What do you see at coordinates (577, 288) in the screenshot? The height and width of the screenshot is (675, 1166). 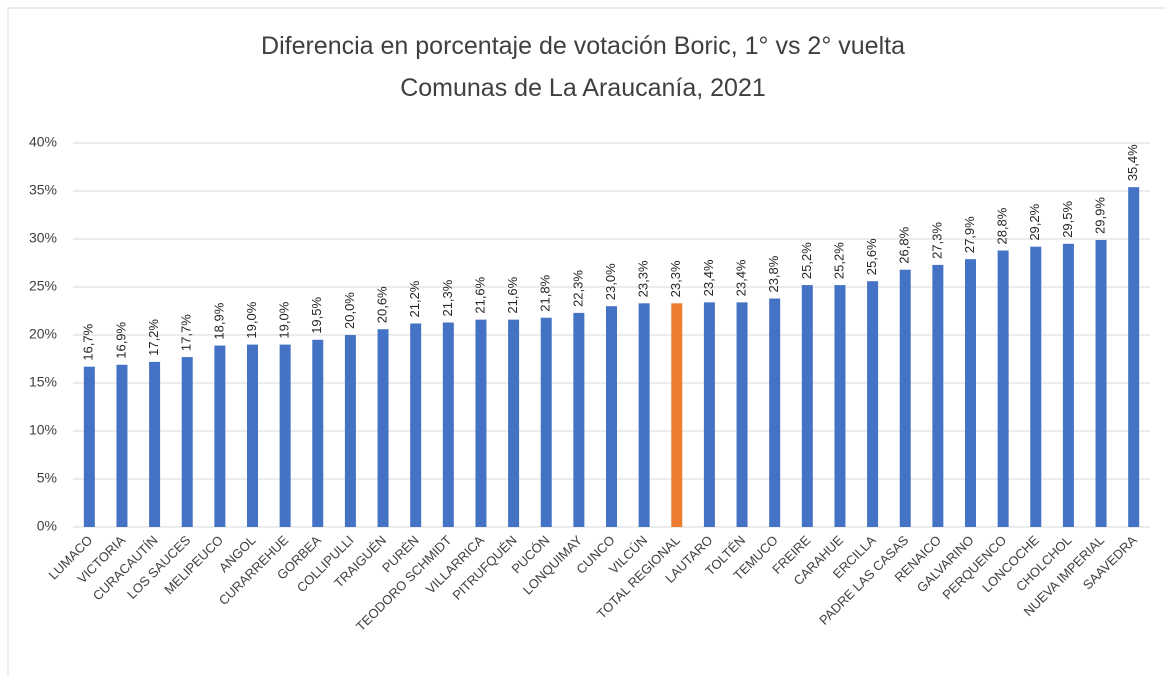 I see `data-label: 22,3%` at bounding box center [577, 288].